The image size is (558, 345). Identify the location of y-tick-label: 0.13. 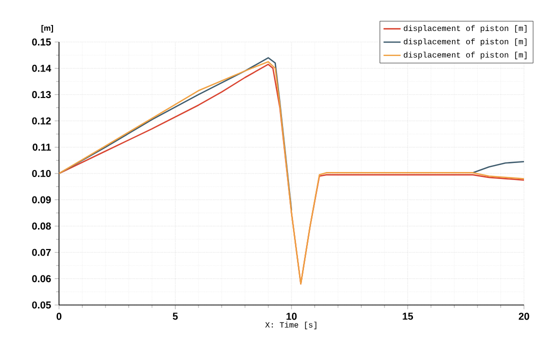
(41, 94).